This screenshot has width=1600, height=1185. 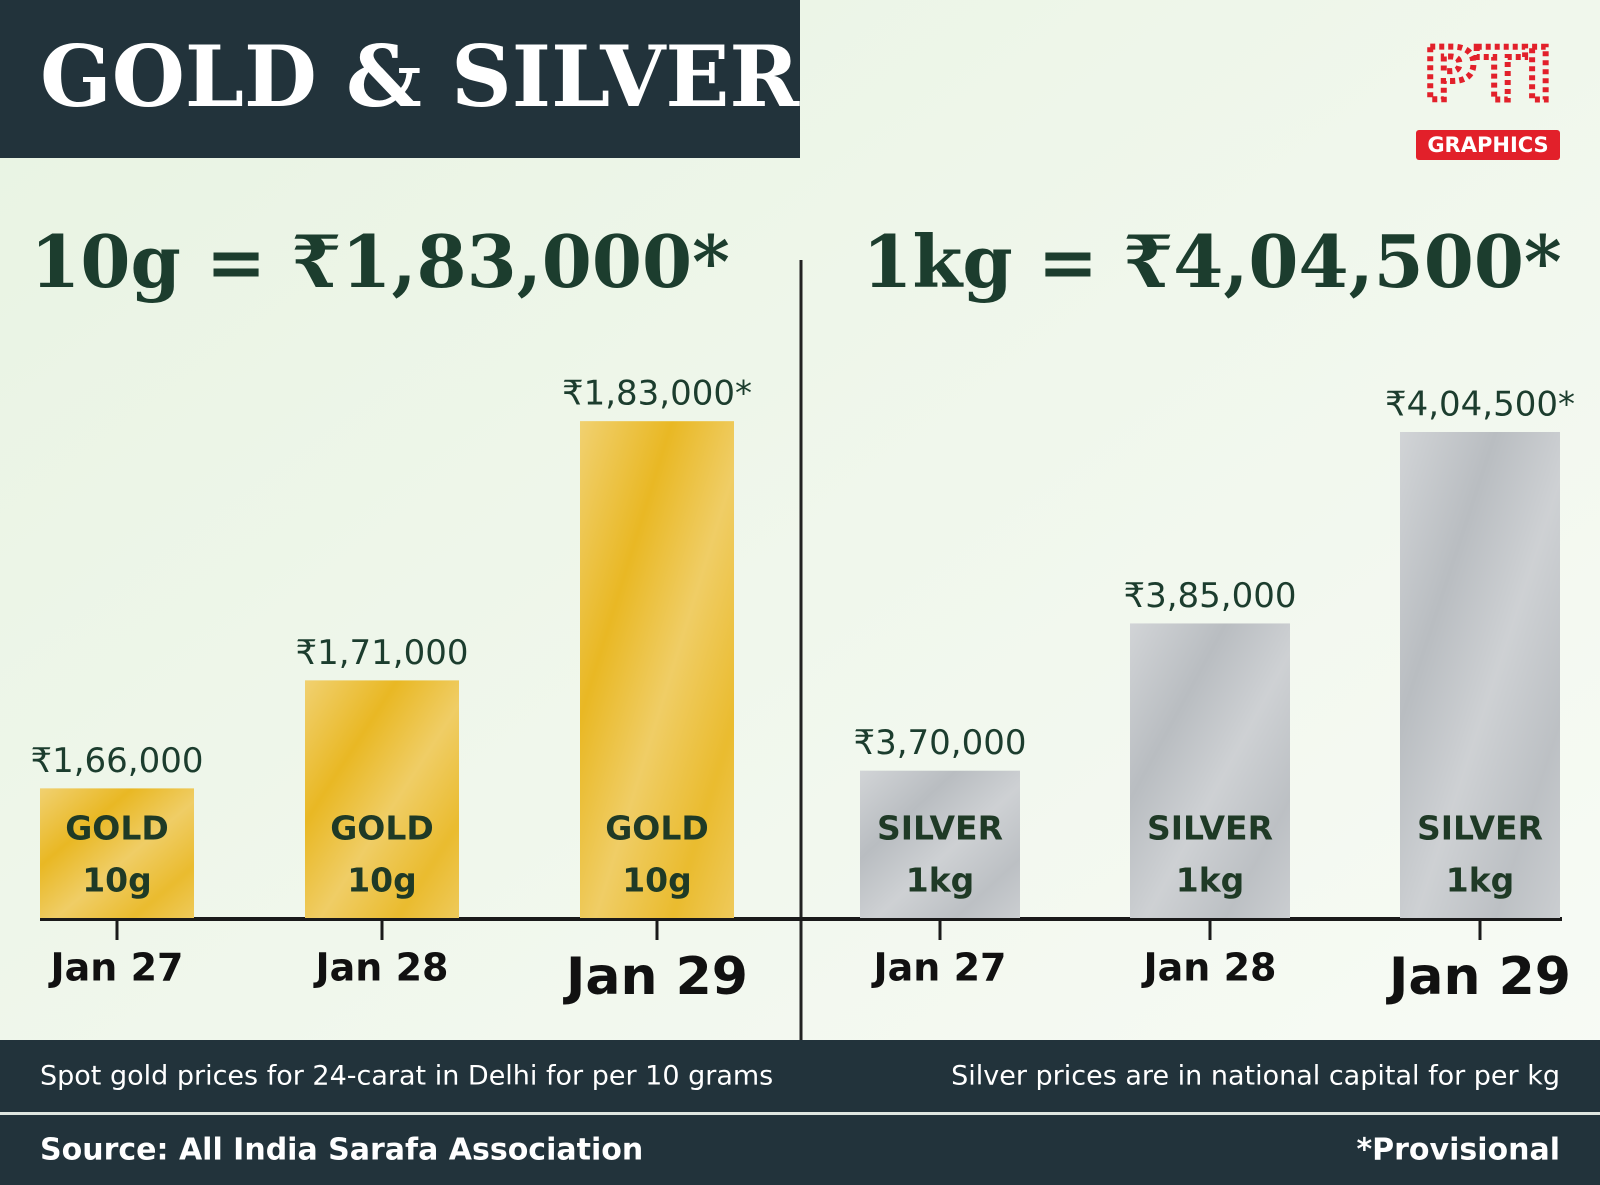 I want to click on band-separator, so click(x=800, y=1113).